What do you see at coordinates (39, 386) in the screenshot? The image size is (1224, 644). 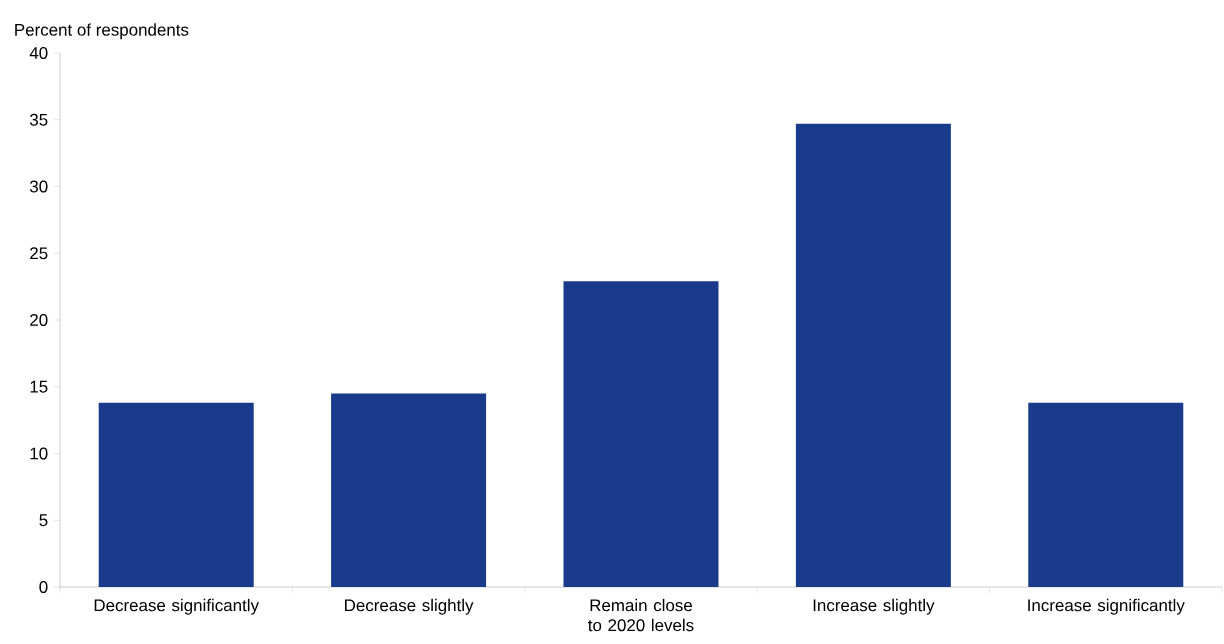 I see `y-tick-label: 15` at bounding box center [39, 386].